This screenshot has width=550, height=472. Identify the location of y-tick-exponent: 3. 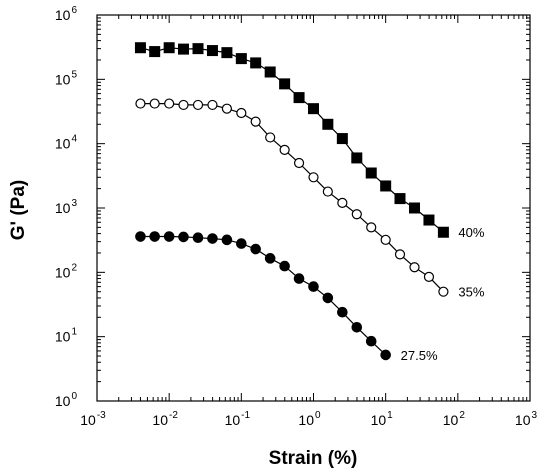
(74, 203).